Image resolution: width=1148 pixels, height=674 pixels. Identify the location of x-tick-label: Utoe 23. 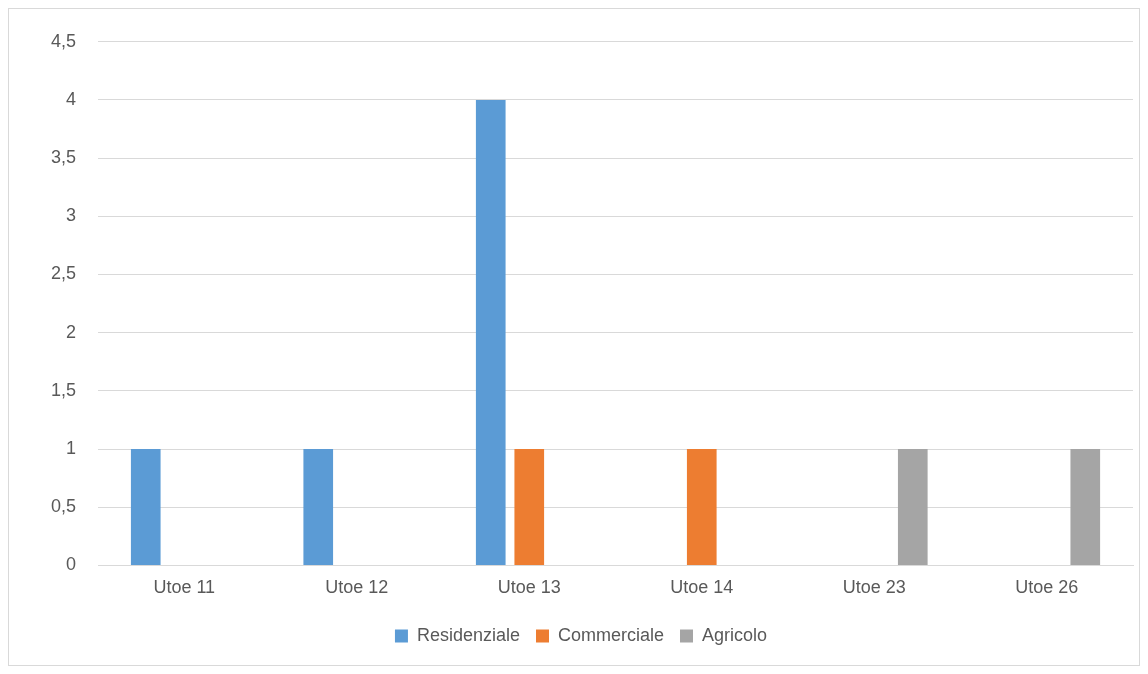
(874, 587).